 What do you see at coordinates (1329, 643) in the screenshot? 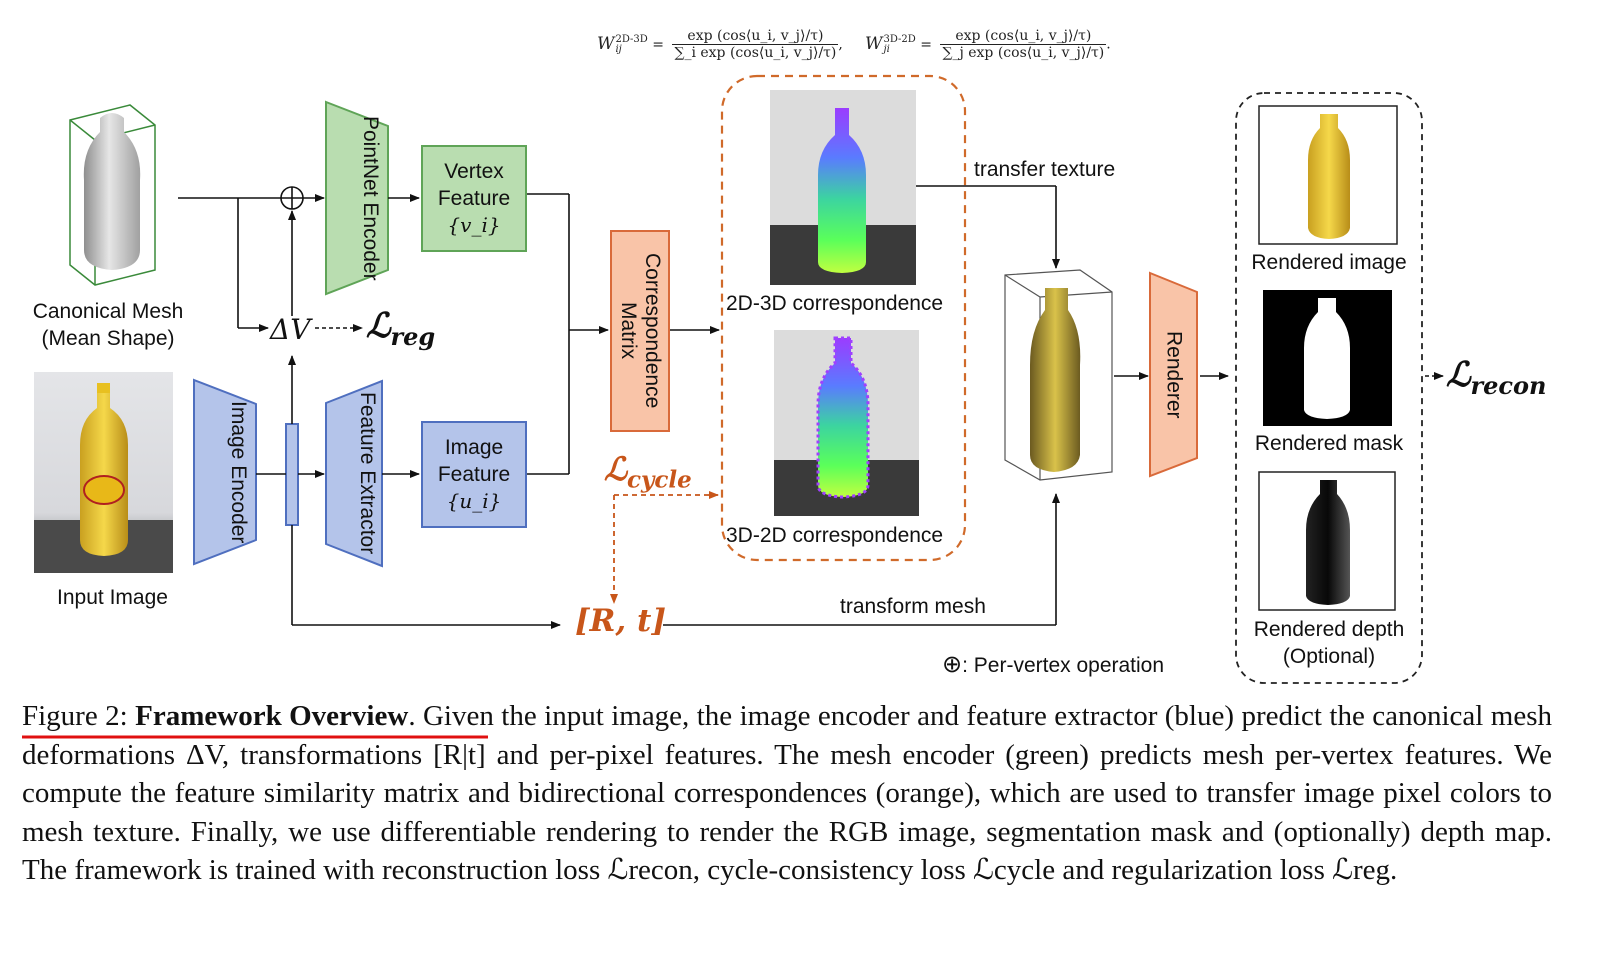
I see `rendered-depth-label: Rendered depth (Optional)` at bounding box center [1329, 643].